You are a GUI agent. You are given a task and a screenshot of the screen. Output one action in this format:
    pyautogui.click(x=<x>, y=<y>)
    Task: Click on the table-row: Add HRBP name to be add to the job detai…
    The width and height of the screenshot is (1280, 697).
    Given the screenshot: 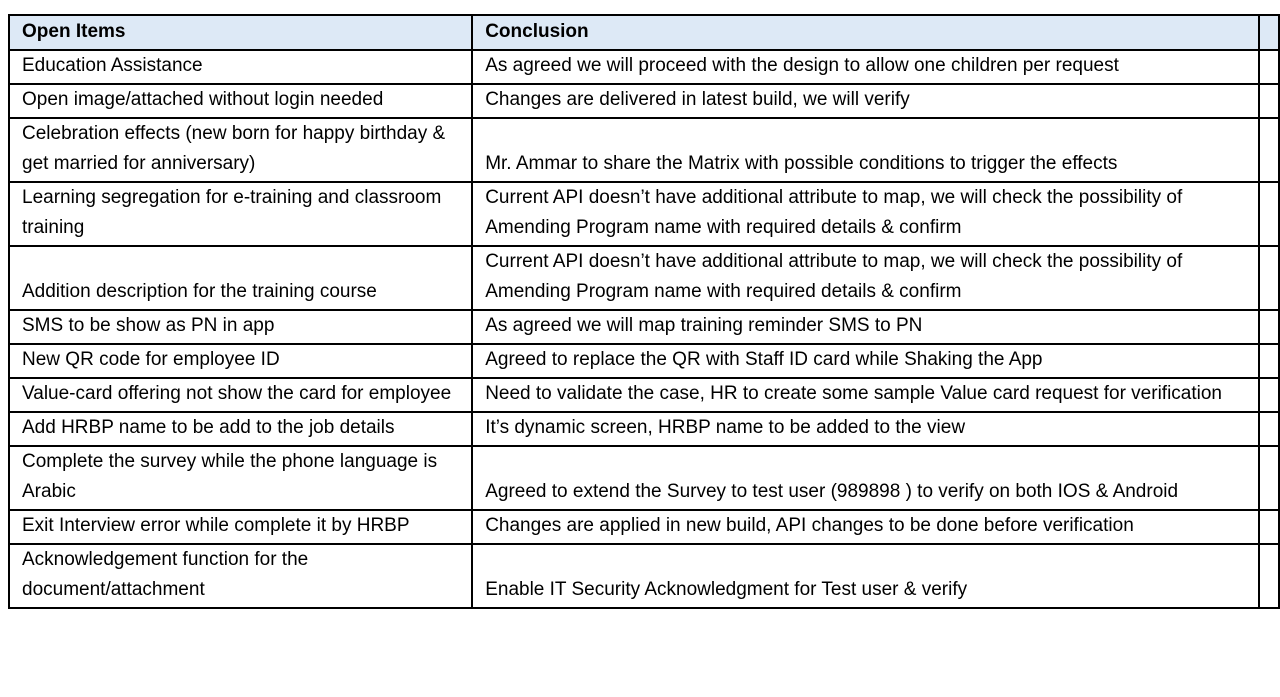 What is the action you would take?
    pyautogui.click(x=643, y=429)
    